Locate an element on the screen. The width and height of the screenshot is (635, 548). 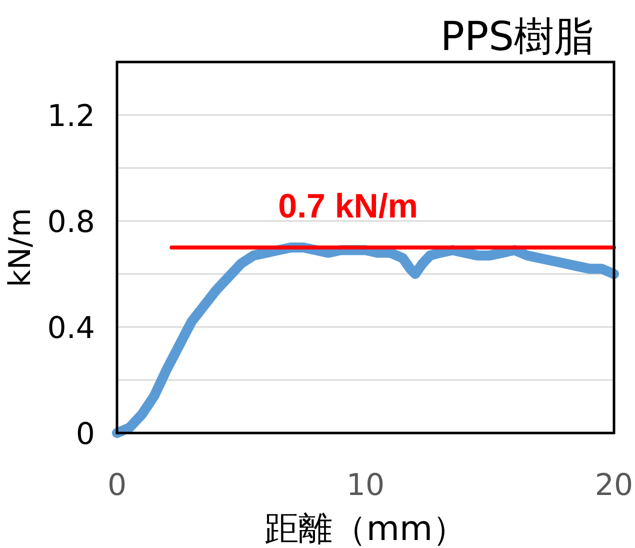
chart-title: PPS樹脂 is located at coordinates (517, 37).